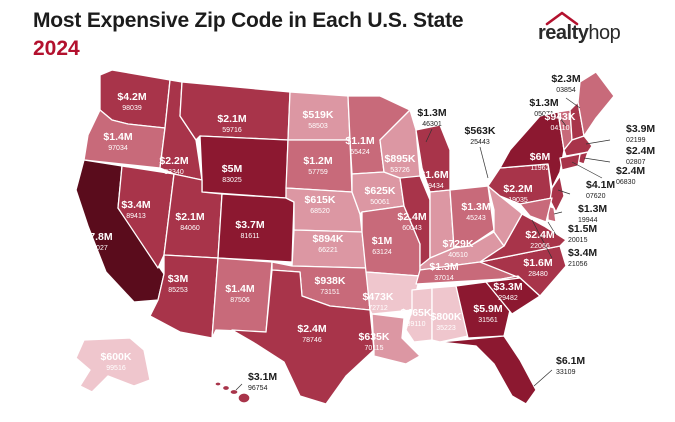 The image size is (675, 422). I want to click on state-price-la: $635K, so click(374, 337).